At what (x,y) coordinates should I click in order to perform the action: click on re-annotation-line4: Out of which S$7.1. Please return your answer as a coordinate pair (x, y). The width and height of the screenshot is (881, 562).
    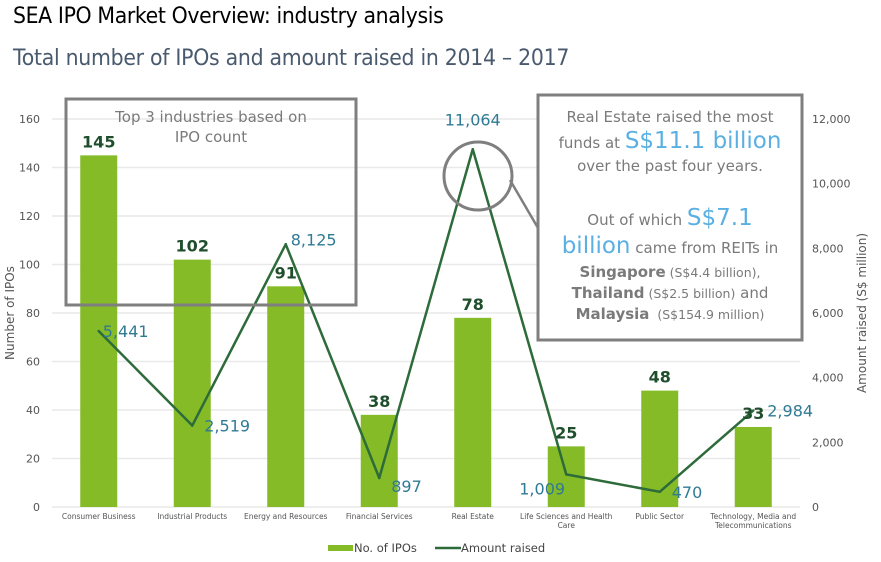
    Looking at the image, I should click on (669, 218).